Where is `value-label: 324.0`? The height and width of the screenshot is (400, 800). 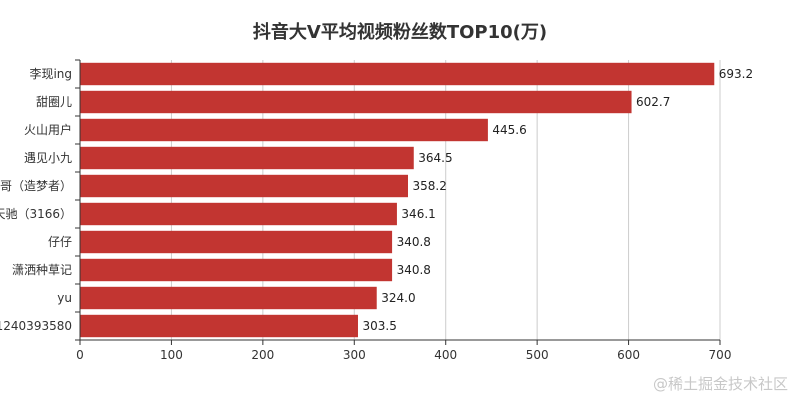
value-label: 324.0 is located at coordinates (398, 298).